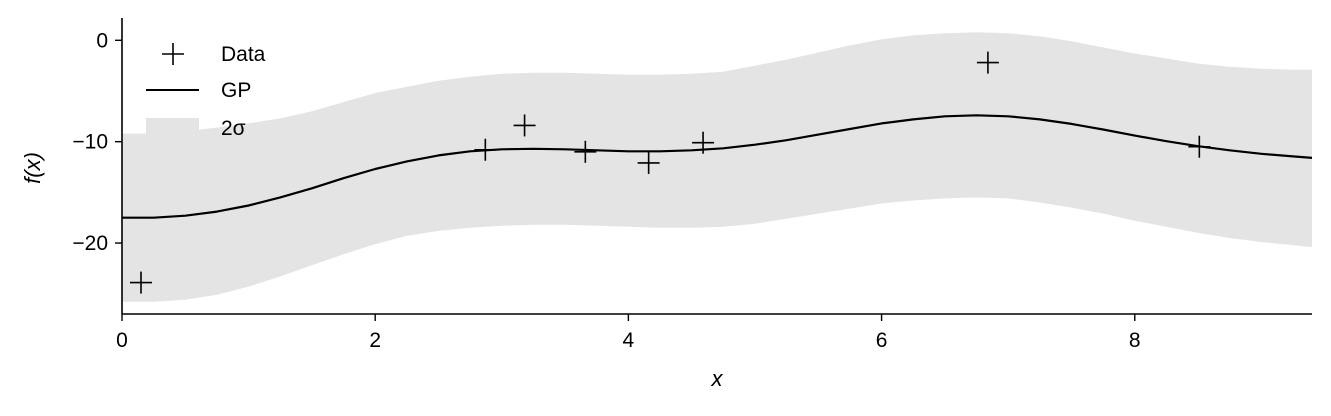 The height and width of the screenshot is (416, 1331). What do you see at coordinates (32, 168) in the screenshot?
I see `y-axis-label: f(x)` at bounding box center [32, 168].